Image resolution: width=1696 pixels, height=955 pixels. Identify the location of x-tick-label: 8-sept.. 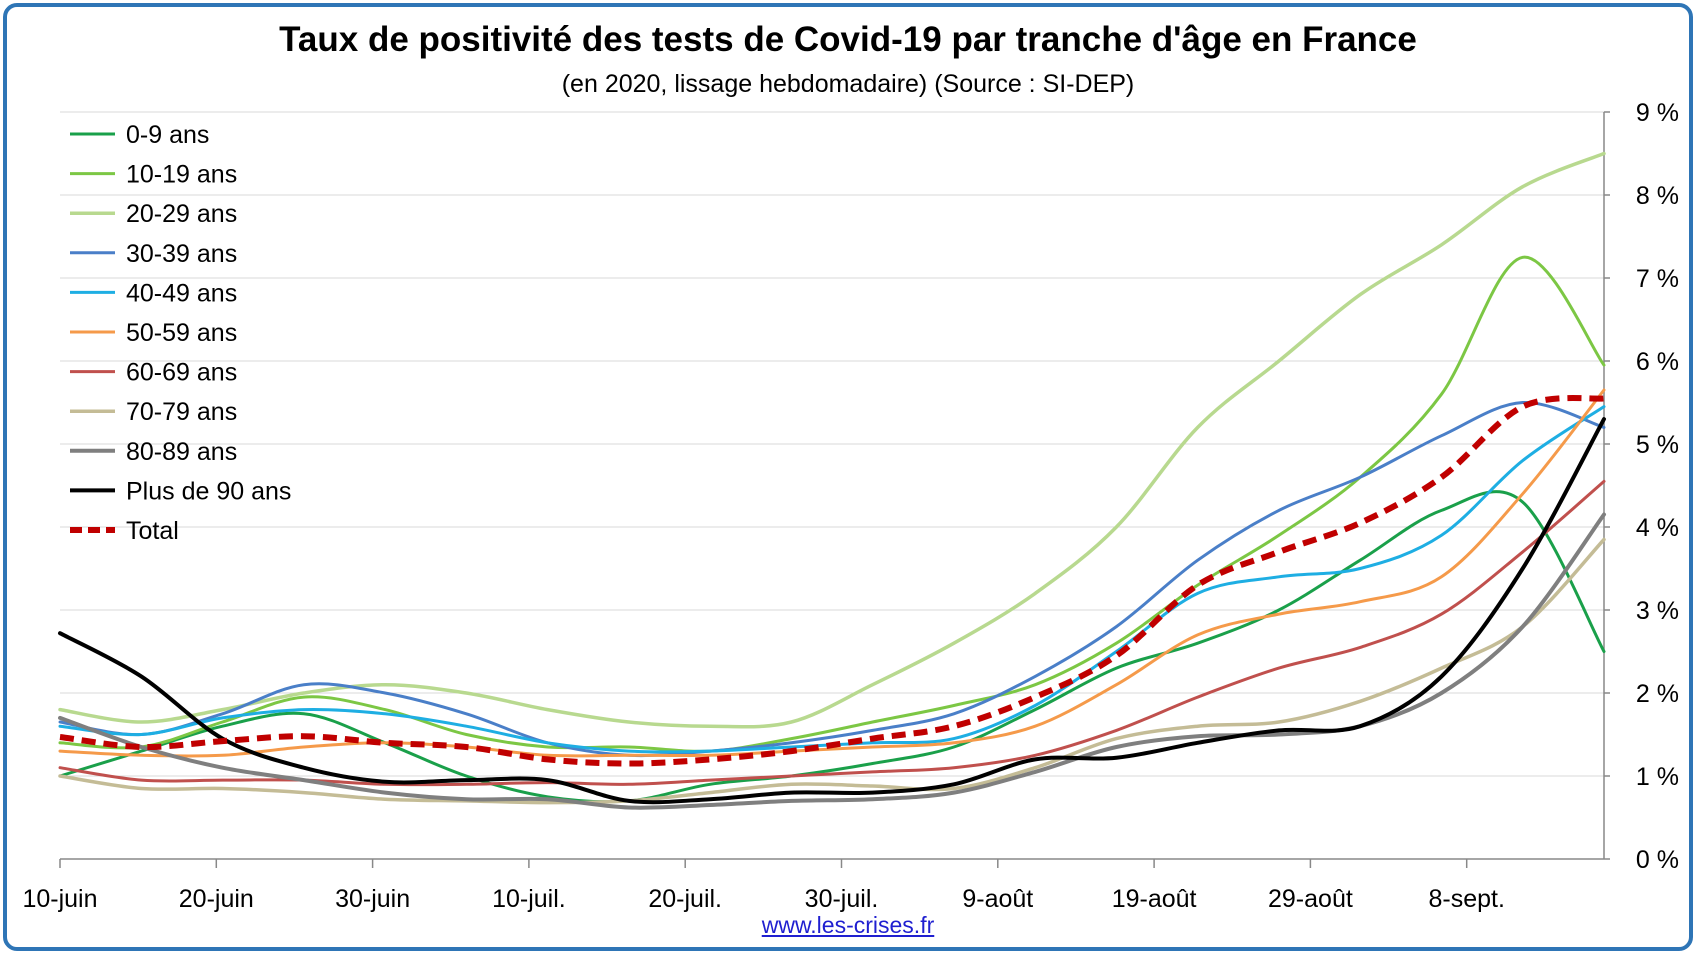
(1466, 899).